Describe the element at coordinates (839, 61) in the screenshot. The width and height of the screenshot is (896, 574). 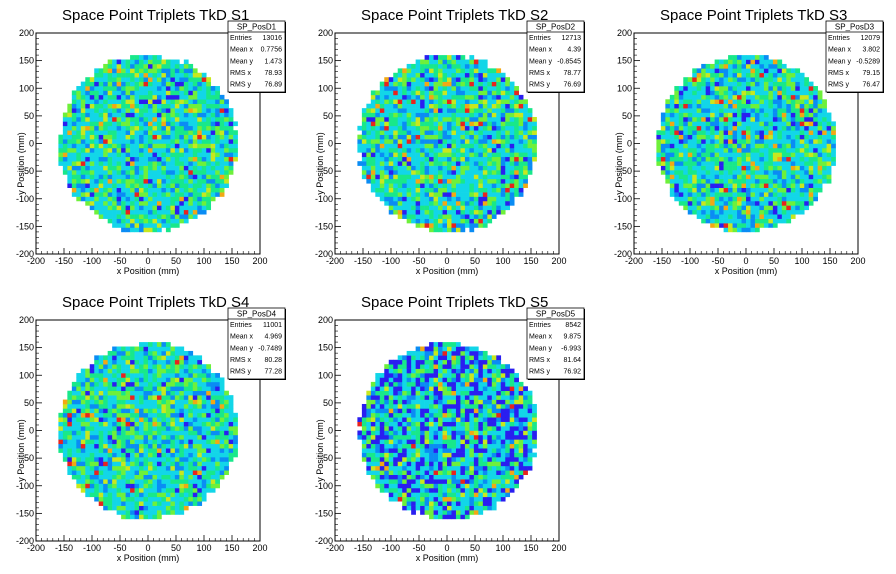
I see `stats-row-label: Mean y` at that location.